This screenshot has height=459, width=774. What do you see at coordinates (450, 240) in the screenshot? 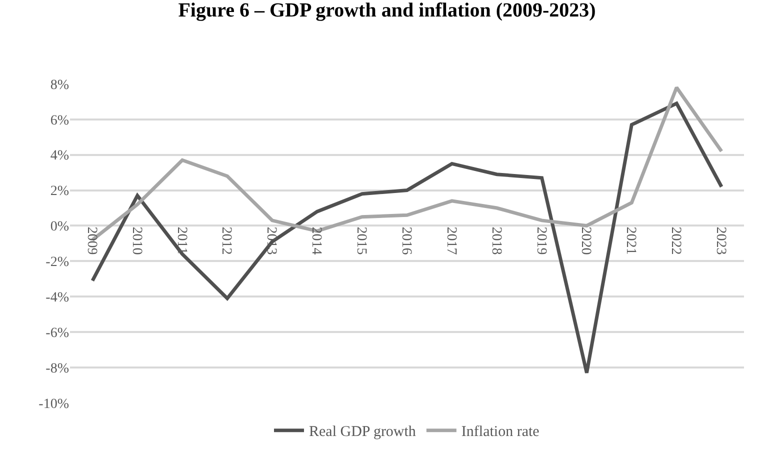
I see `x-tick-label: 2017` at bounding box center [450, 240].